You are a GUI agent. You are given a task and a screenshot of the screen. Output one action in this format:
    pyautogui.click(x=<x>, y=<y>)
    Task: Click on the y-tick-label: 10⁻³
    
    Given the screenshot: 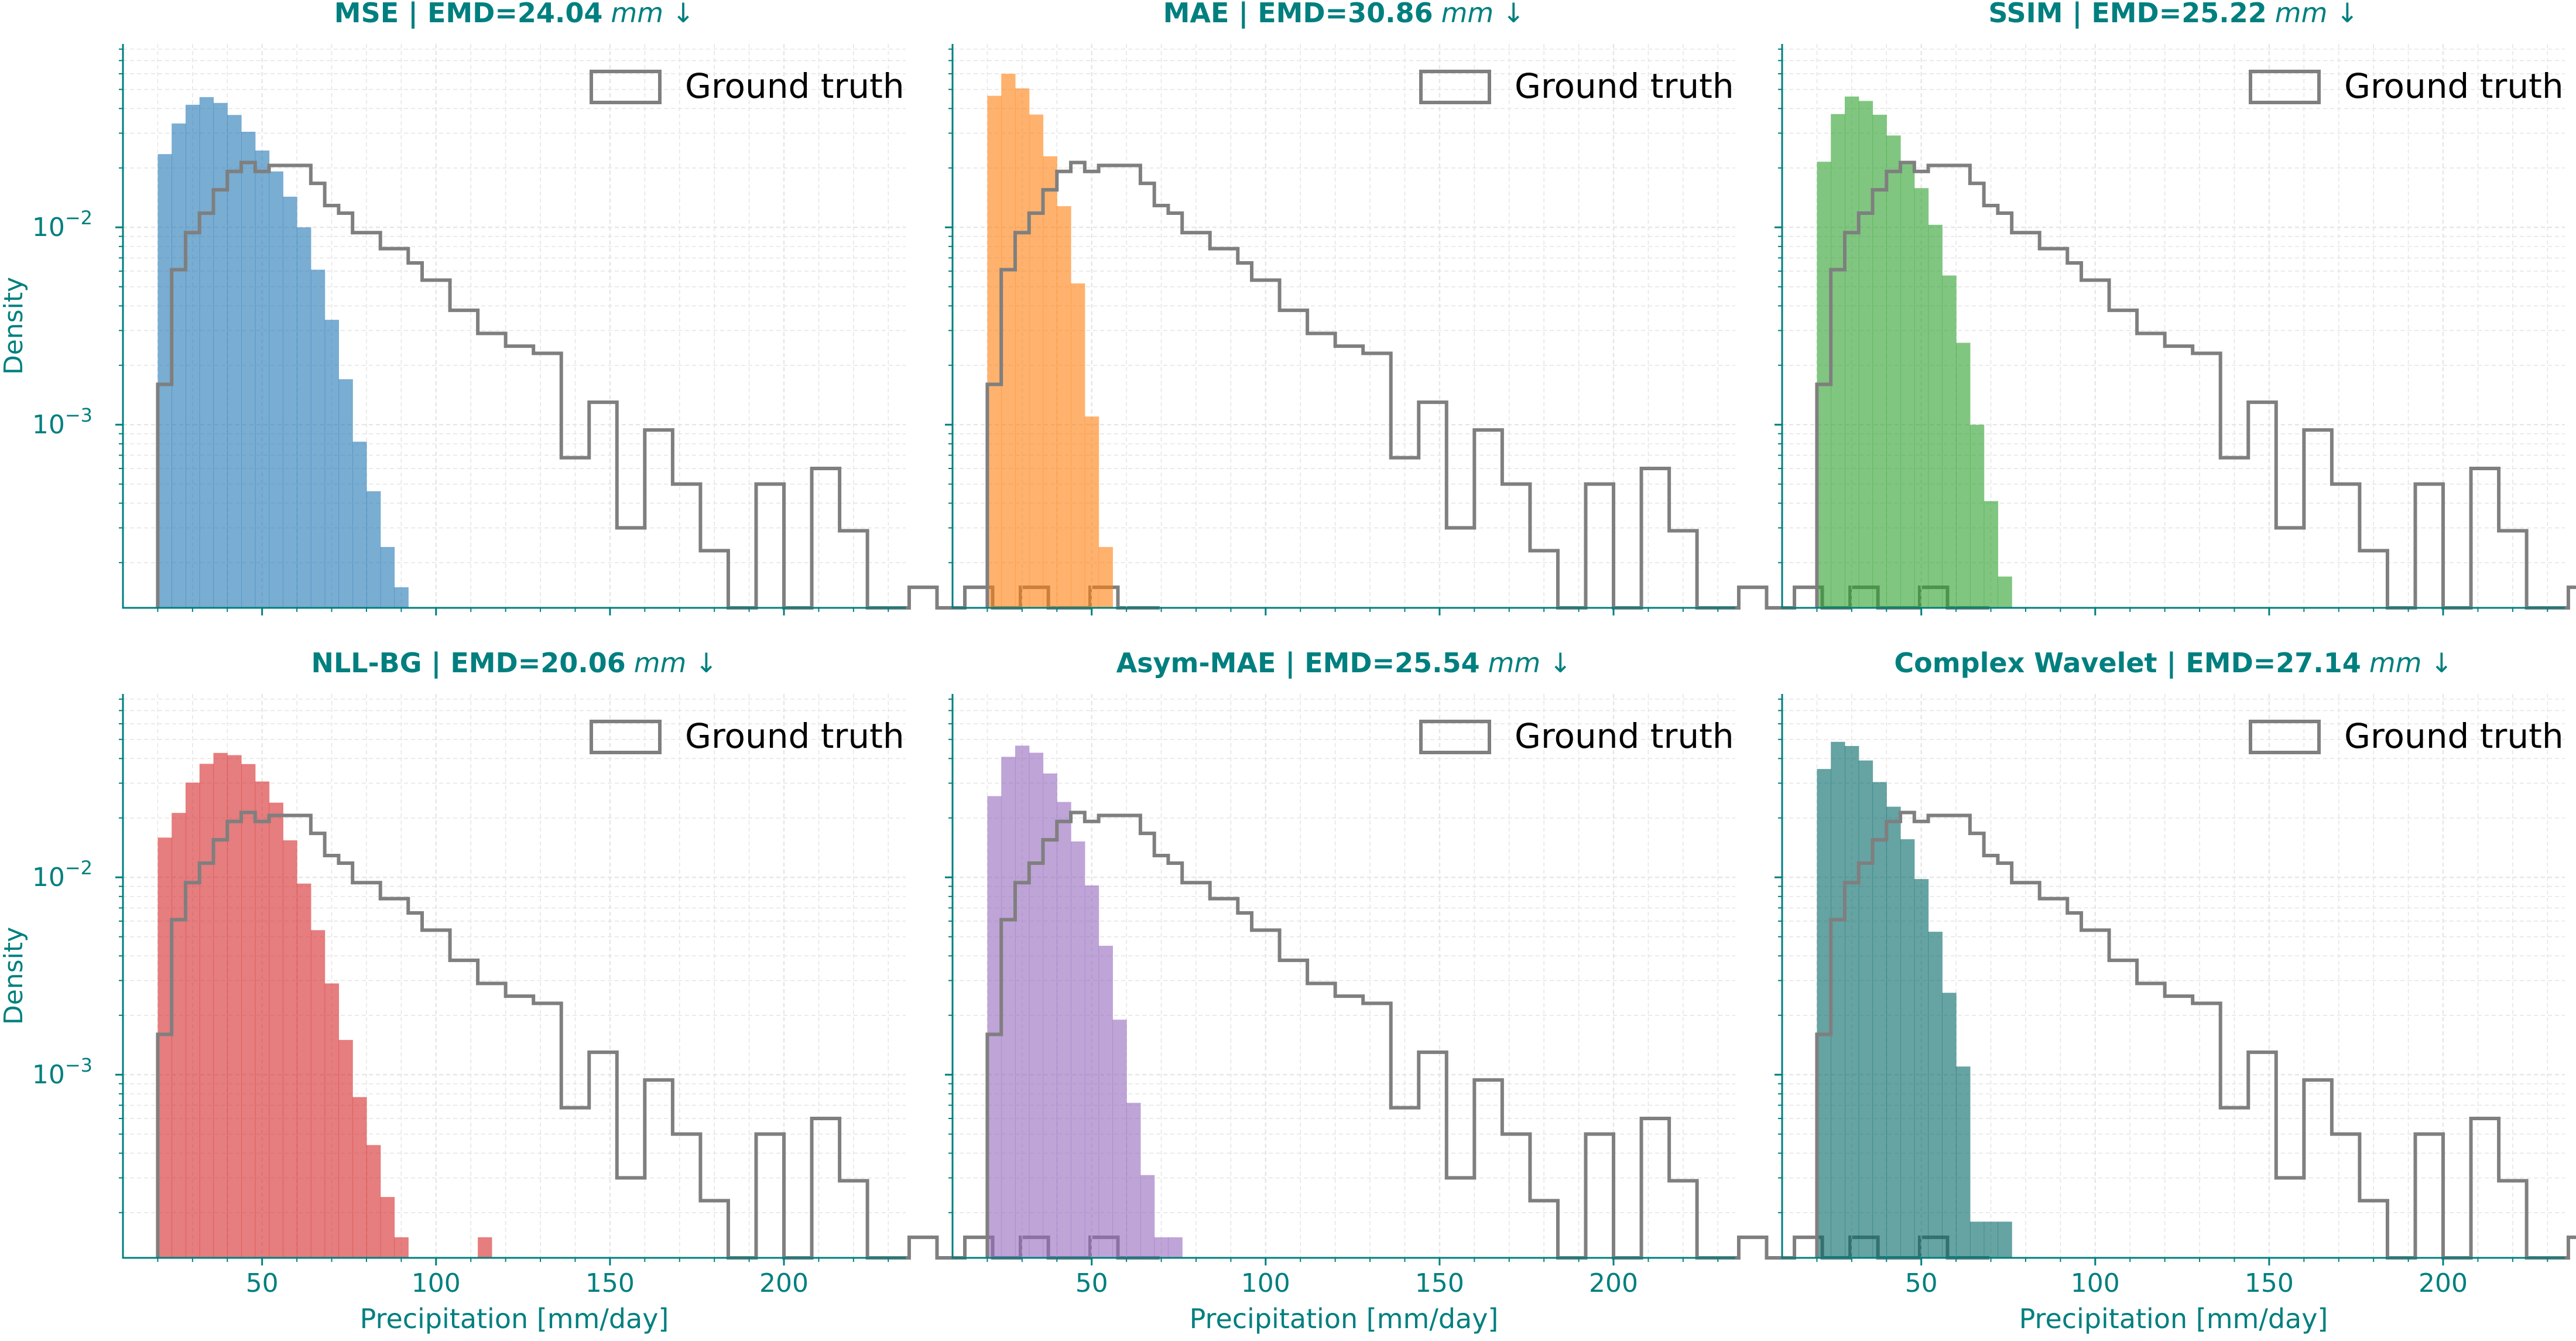 What is the action you would take?
    pyautogui.click(x=62, y=422)
    